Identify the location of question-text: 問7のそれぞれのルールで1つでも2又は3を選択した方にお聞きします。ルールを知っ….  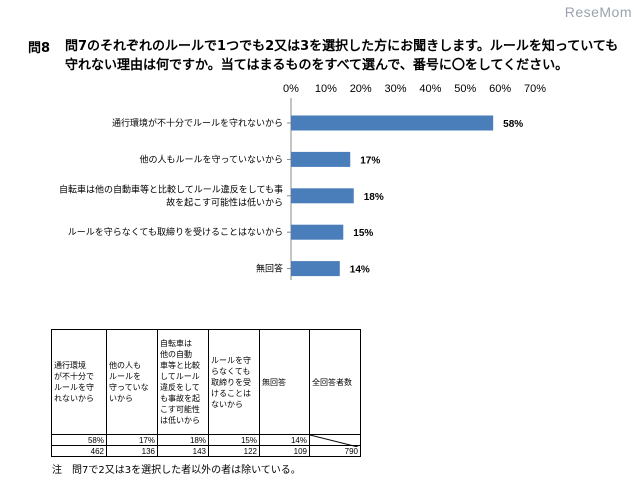
(342, 56).